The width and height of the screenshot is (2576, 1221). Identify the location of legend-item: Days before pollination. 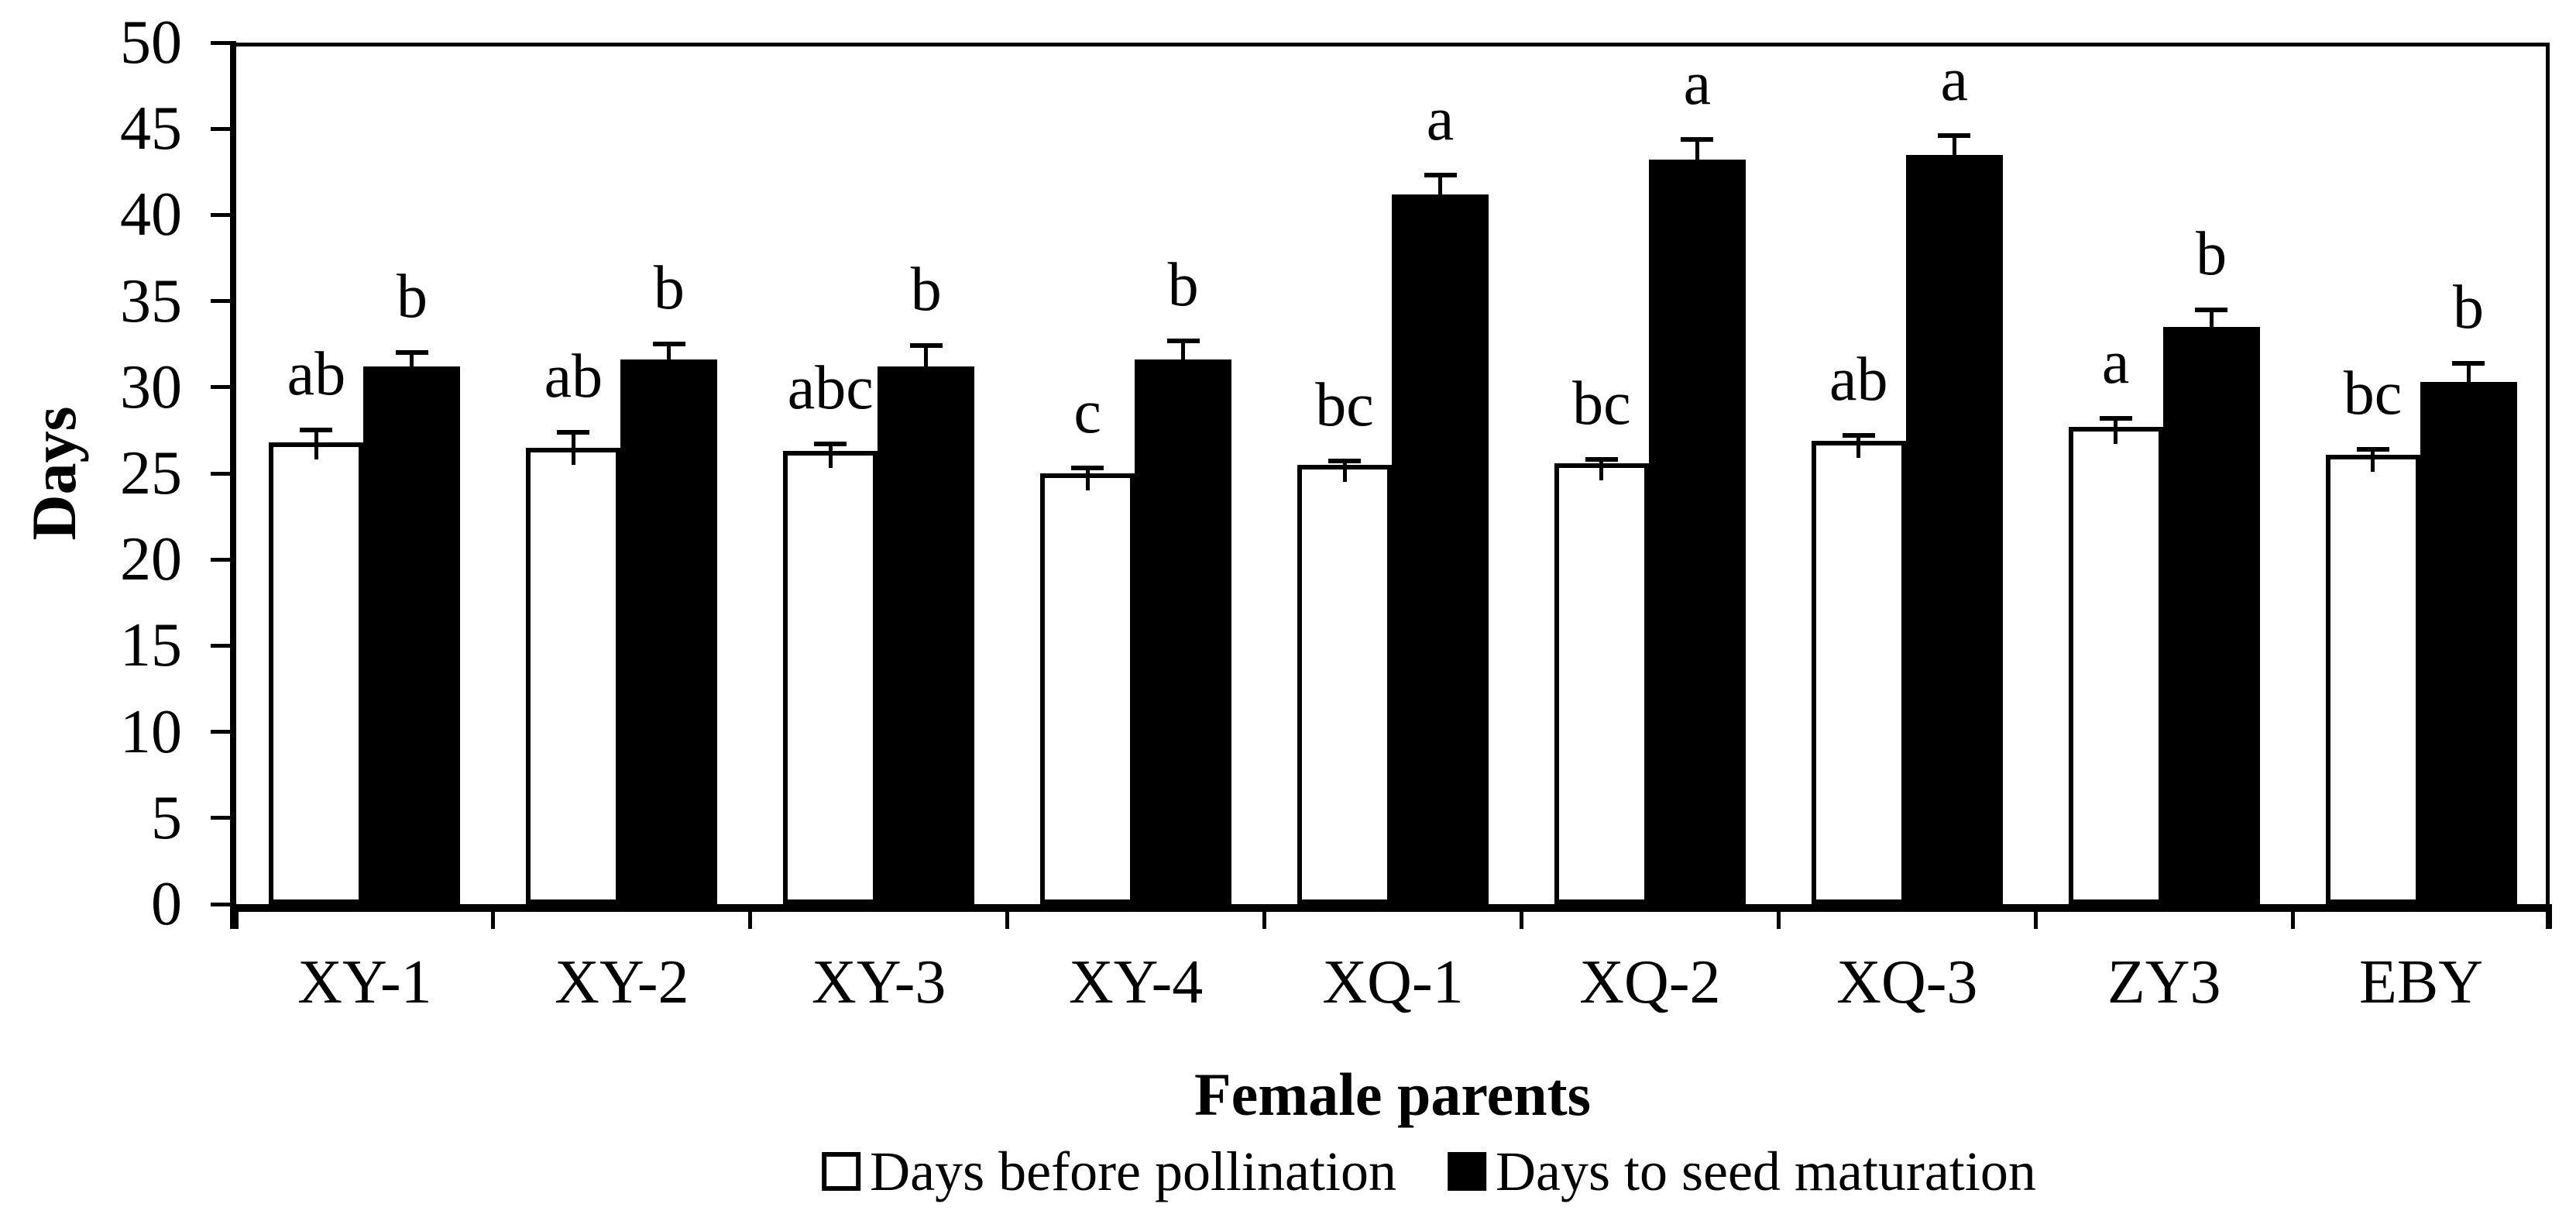
(1109, 1171).